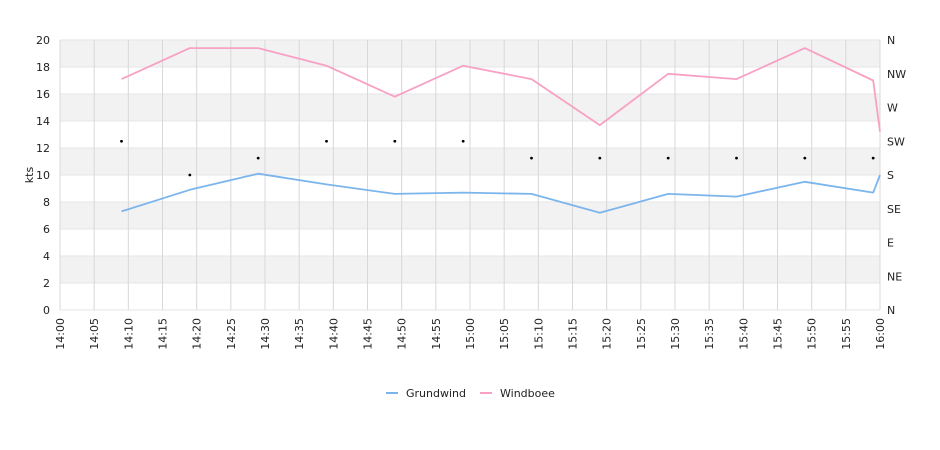 The image size is (940, 450). What do you see at coordinates (896, 175) in the screenshot?
I see `direction-axis: N NE E SE S SW W NW N` at bounding box center [896, 175].